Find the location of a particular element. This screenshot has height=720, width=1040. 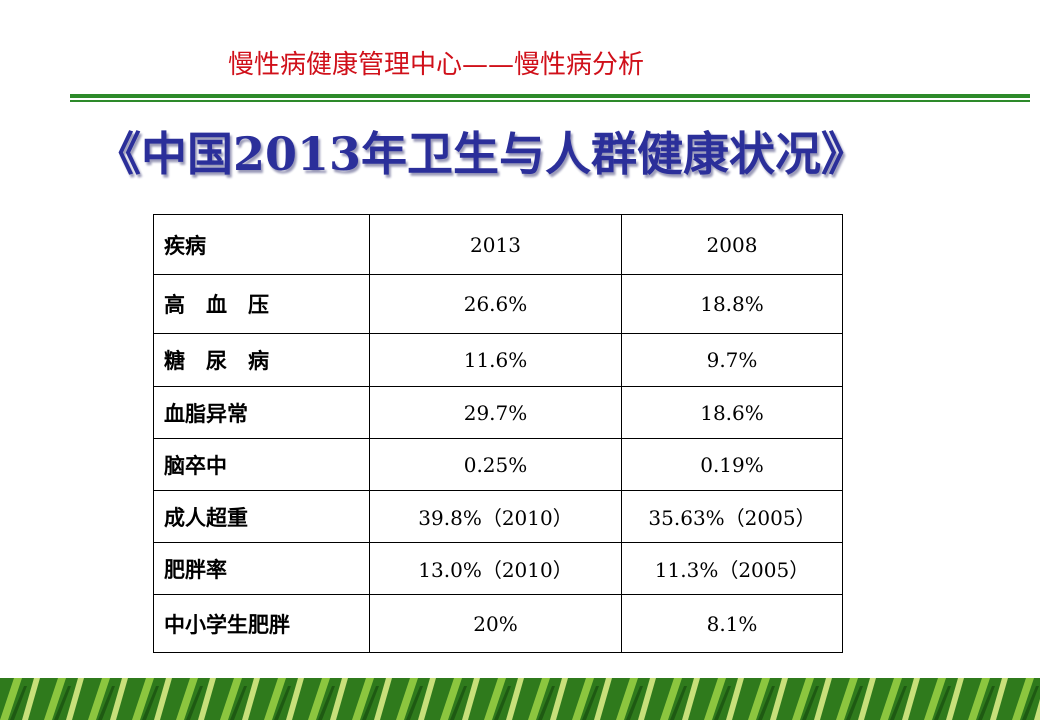

table-cell: 11.6% is located at coordinates (495, 360).